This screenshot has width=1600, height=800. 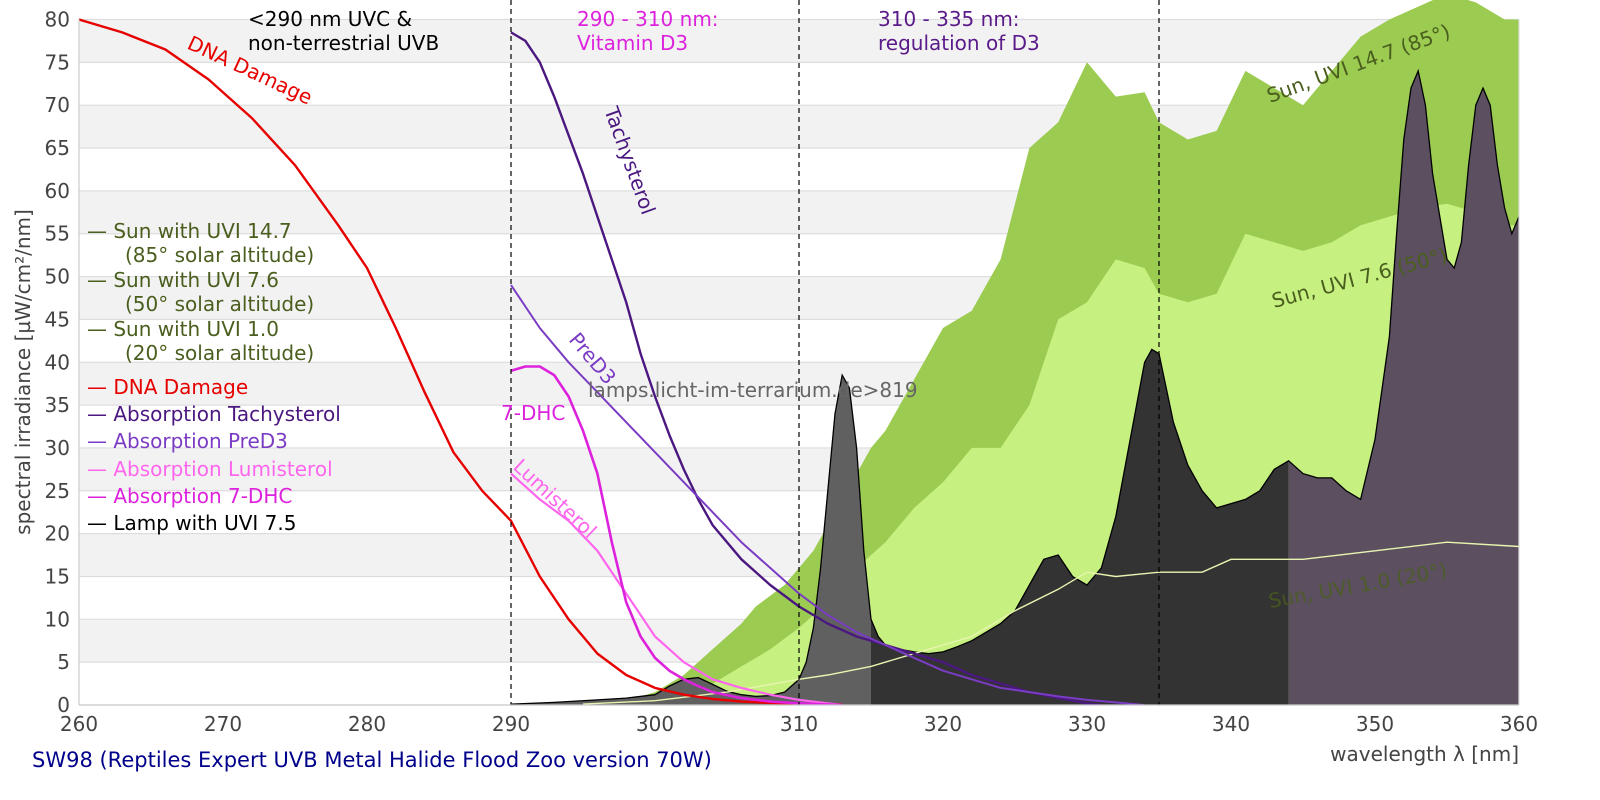 What do you see at coordinates (57, 319) in the screenshot?
I see `y-tick-label: 45` at bounding box center [57, 319].